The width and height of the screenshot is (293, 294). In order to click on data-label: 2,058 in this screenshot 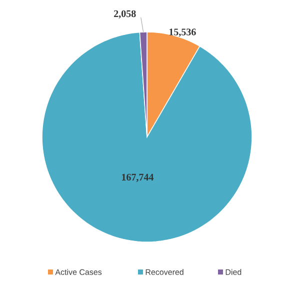, I will do `click(125, 14)`.